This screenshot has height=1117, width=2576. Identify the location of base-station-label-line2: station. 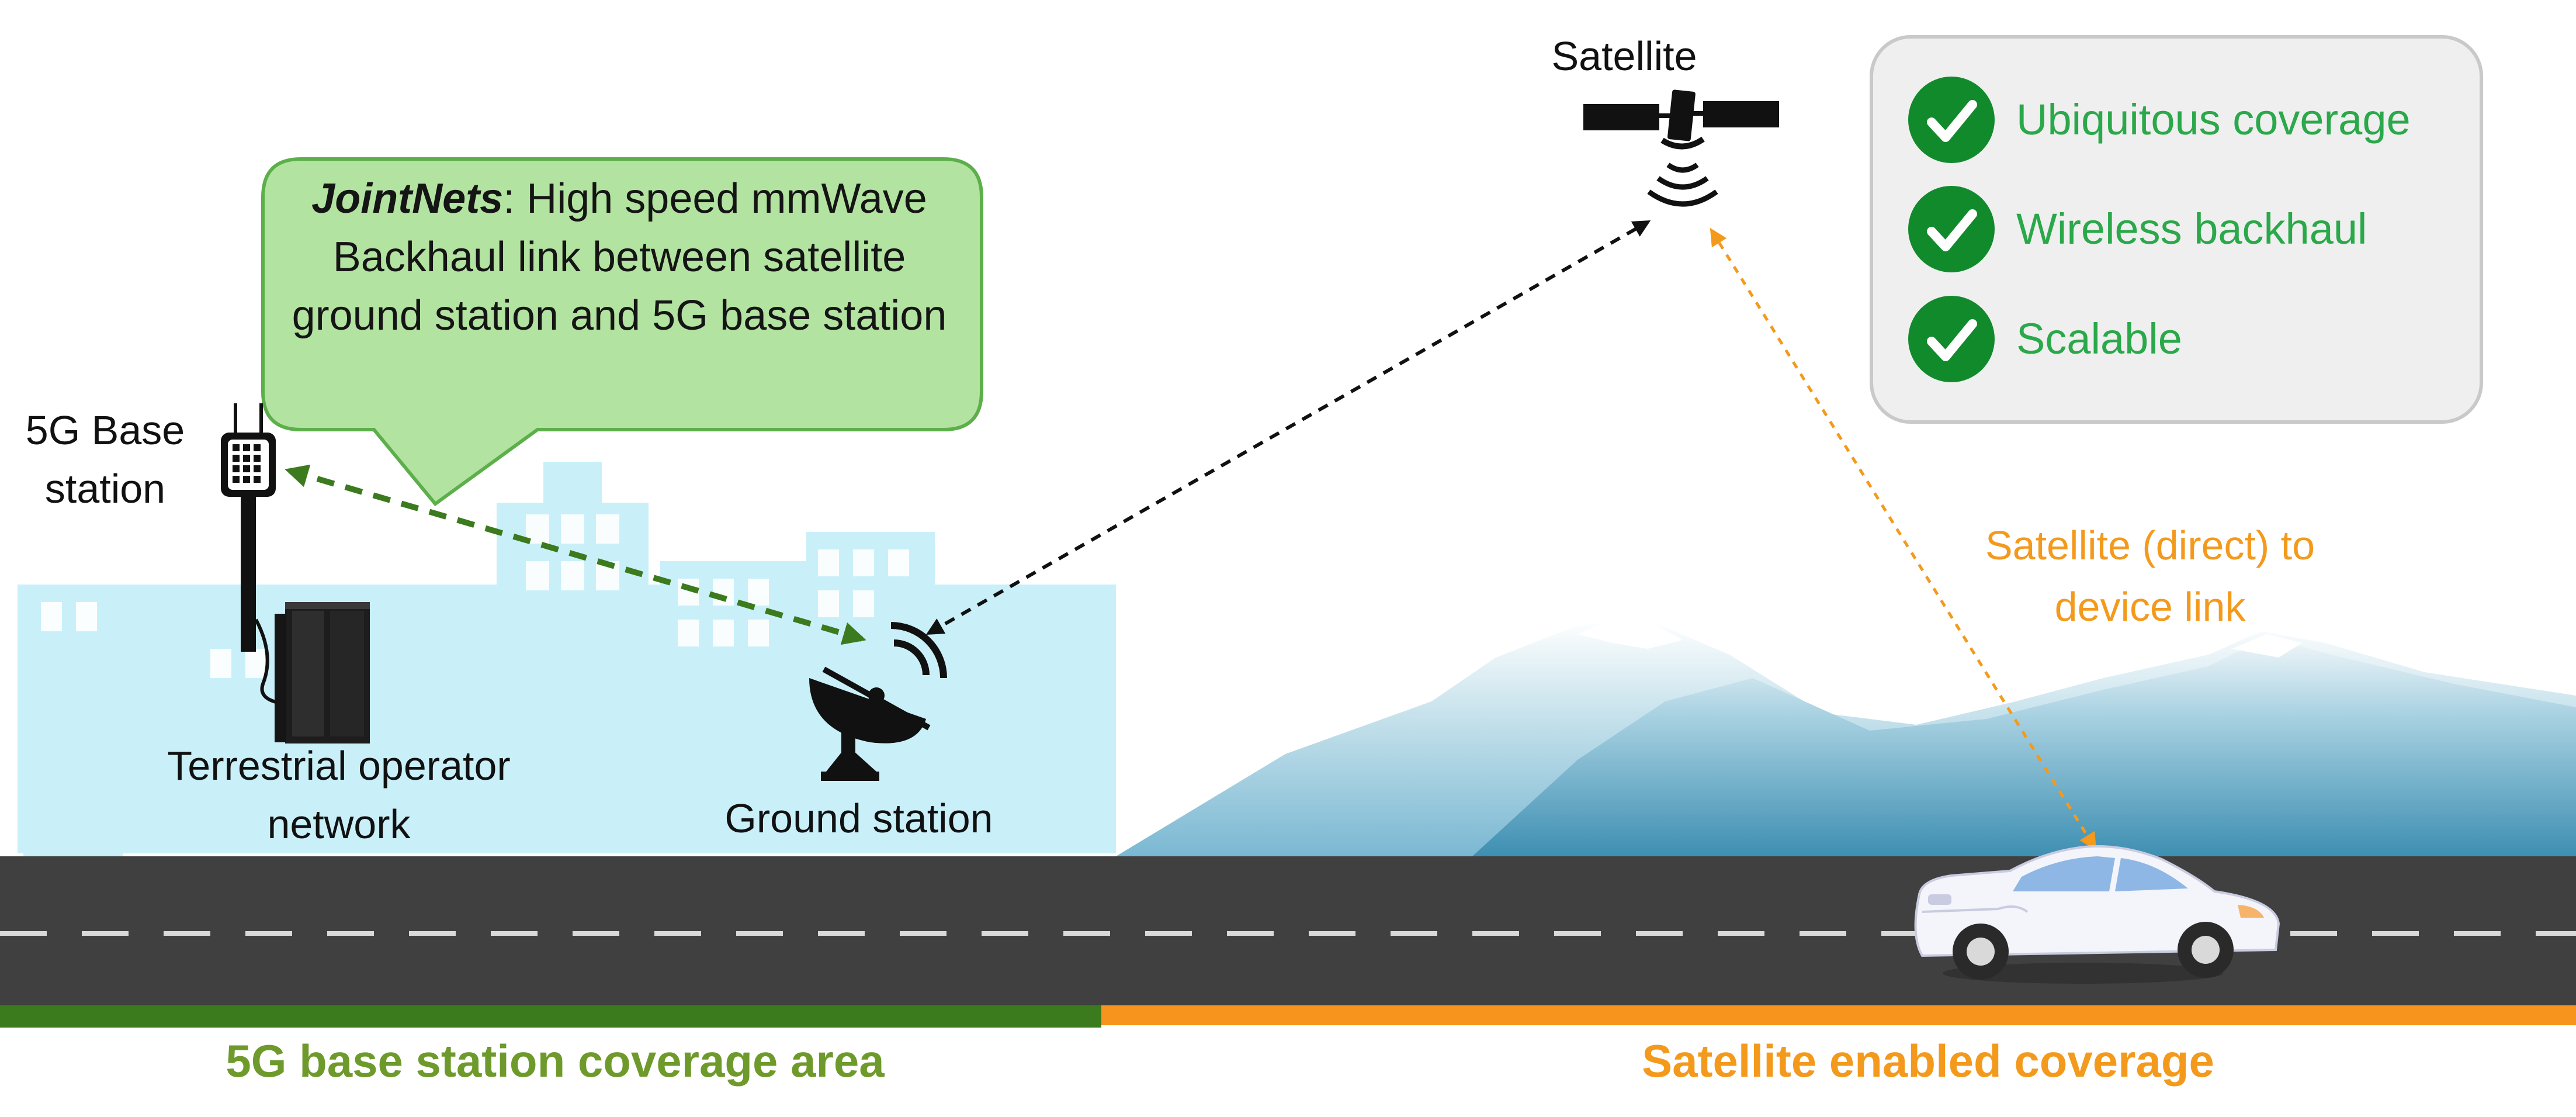
(105, 488).